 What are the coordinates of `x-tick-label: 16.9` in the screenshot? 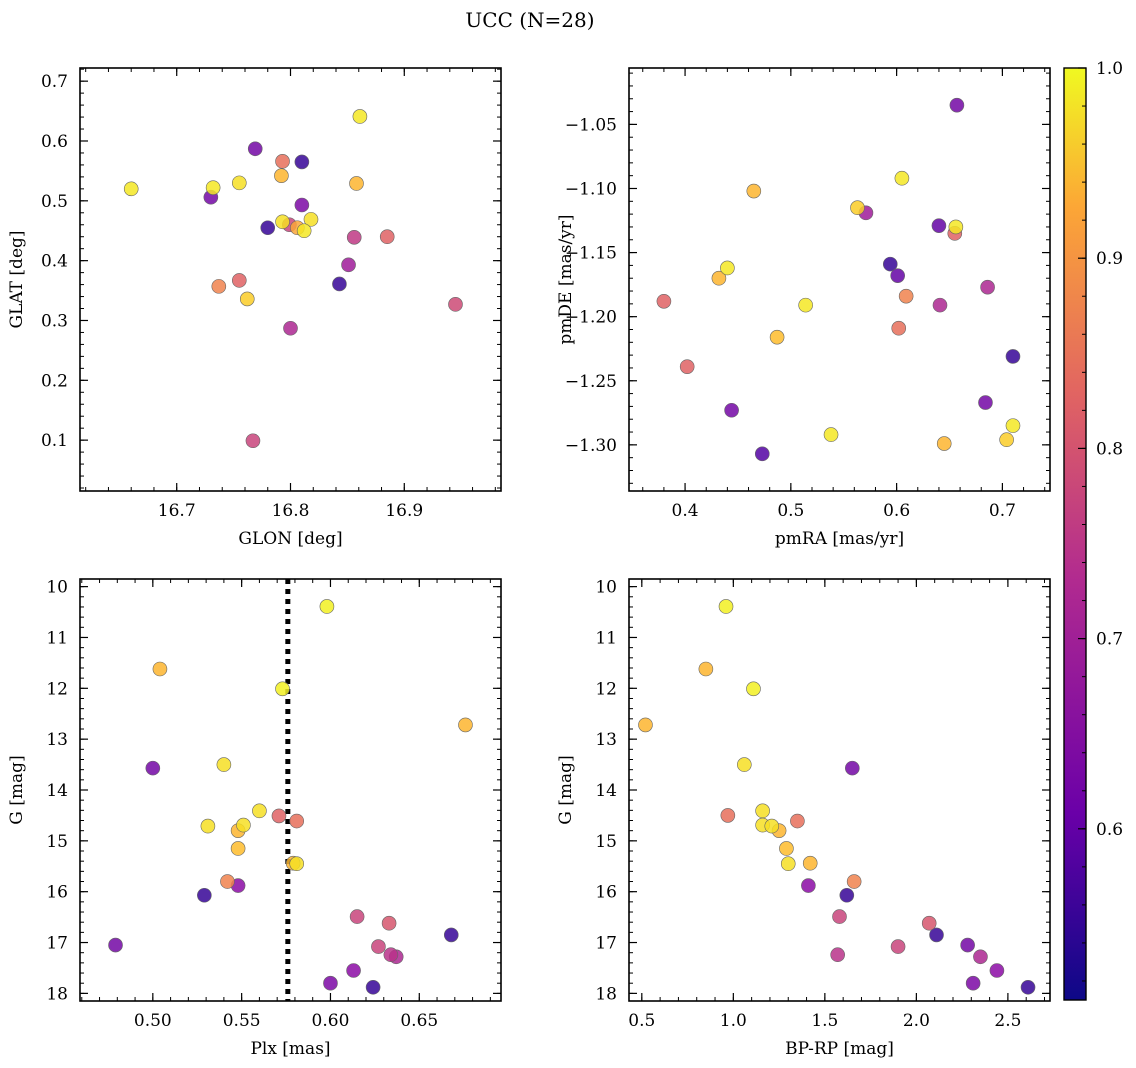 It's located at (404, 511).